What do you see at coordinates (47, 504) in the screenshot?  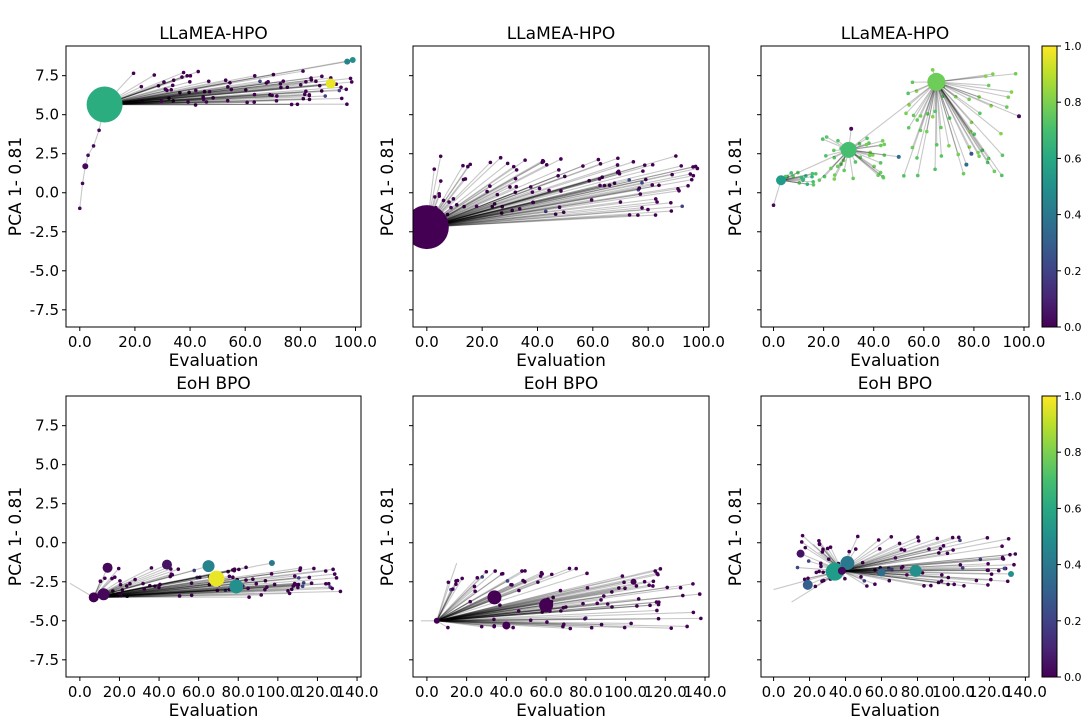 I see `y-tick-label: 2.5` at bounding box center [47, 504].